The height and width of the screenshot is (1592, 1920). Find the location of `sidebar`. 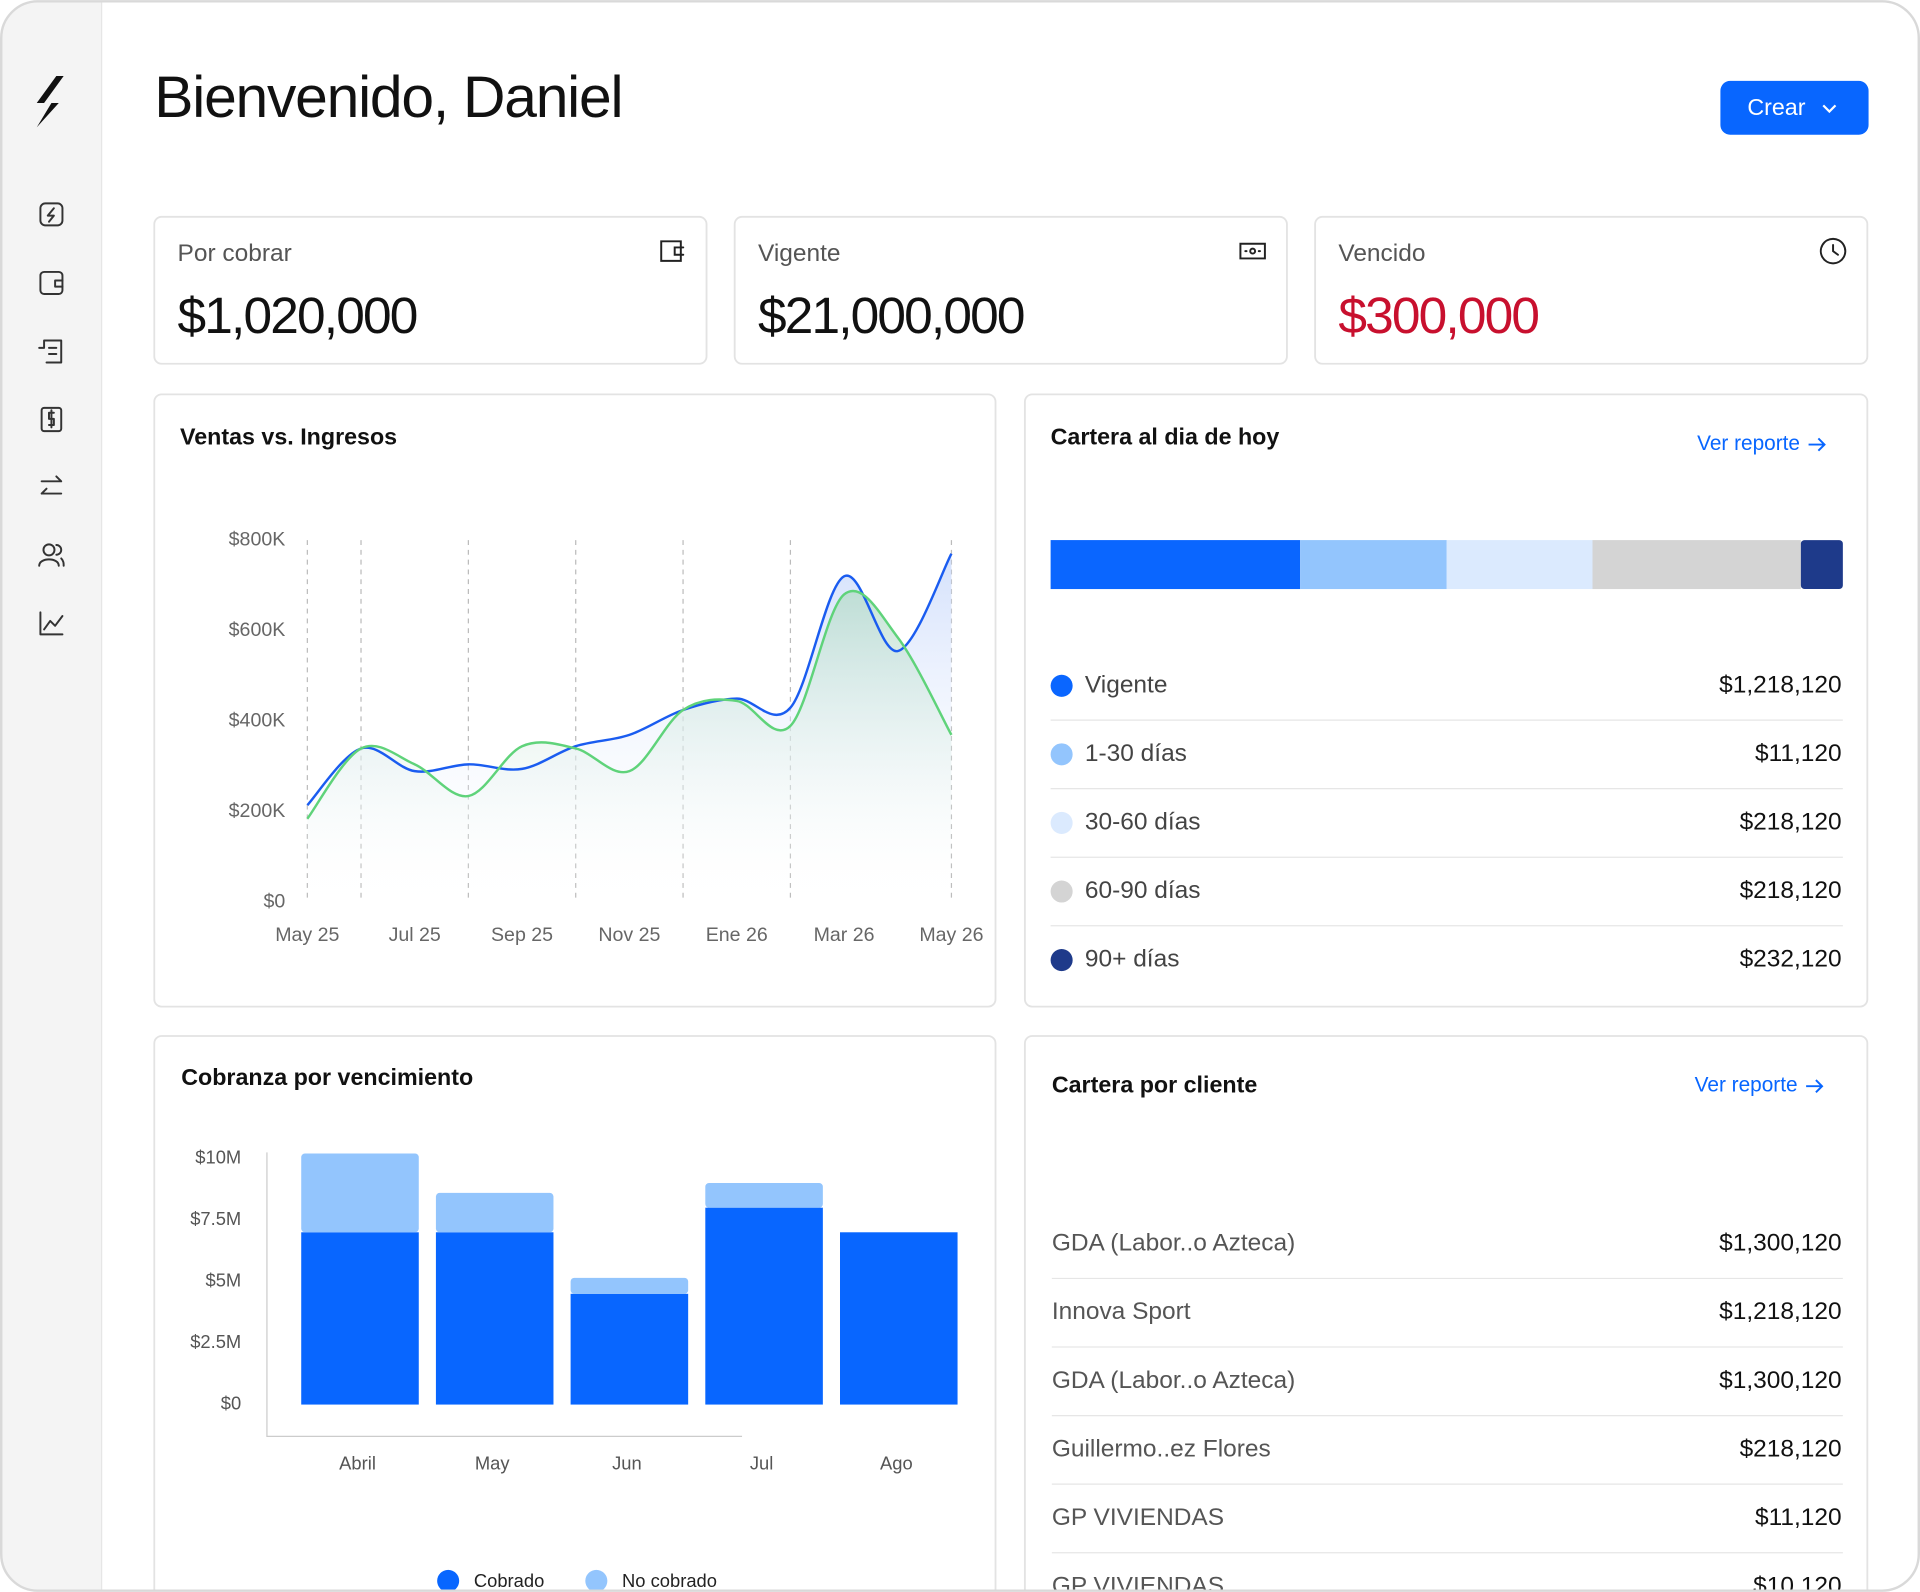

sidebar is located at coordinates (51, 796).